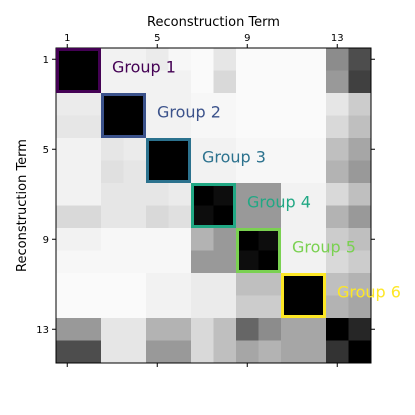 Image resolution: width=415 pixels, height=415 pixels. Describe the element at coordinates (180, 82) in the screenshot. I see `heatmap-cell-r2-c6` at that location.